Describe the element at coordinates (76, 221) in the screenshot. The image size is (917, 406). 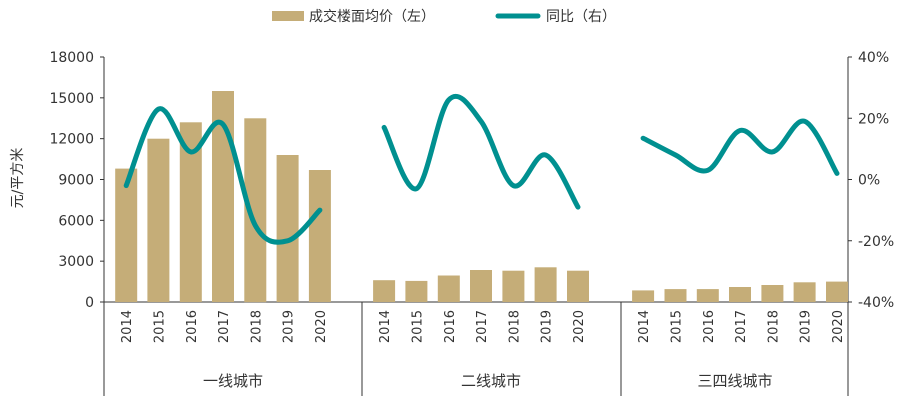
I see `y-left-tick-label: 6000` at that location.